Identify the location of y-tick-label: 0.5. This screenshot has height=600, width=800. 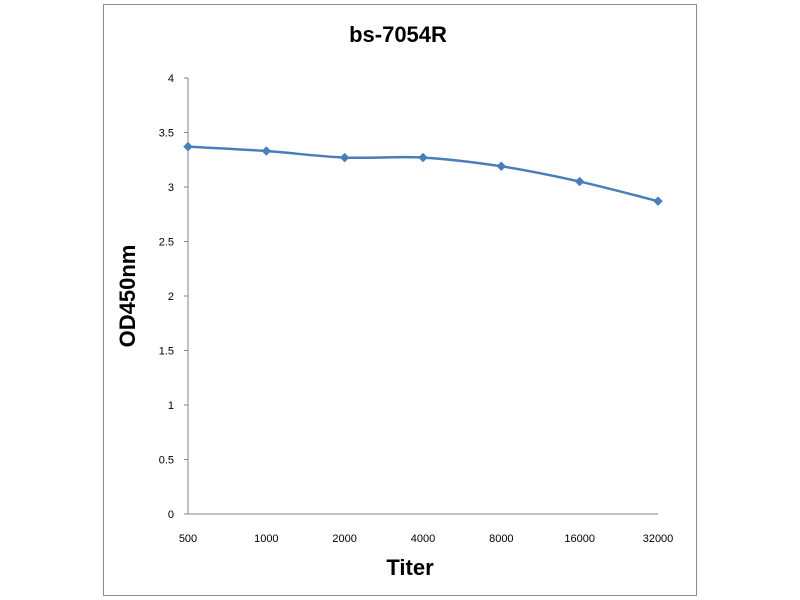
(166, 461).